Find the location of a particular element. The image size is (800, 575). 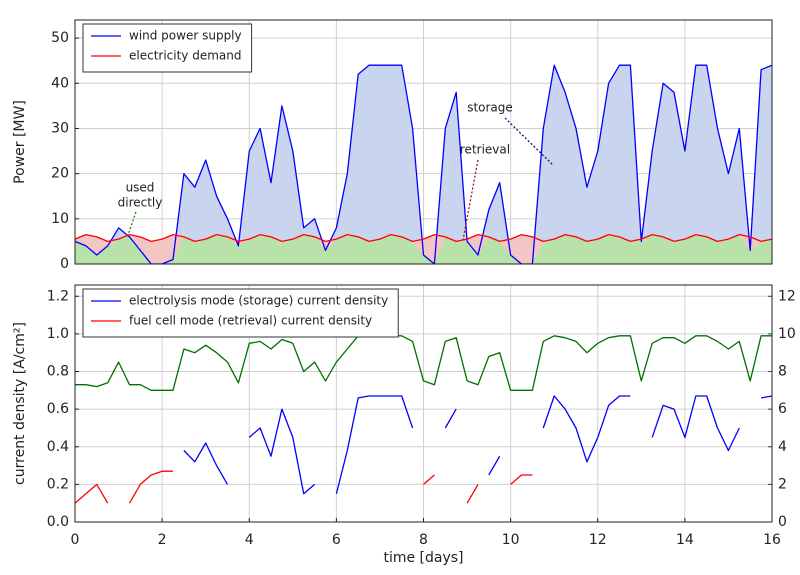

legend: wind power supply electricity demand is located at coordinates (167, 48).